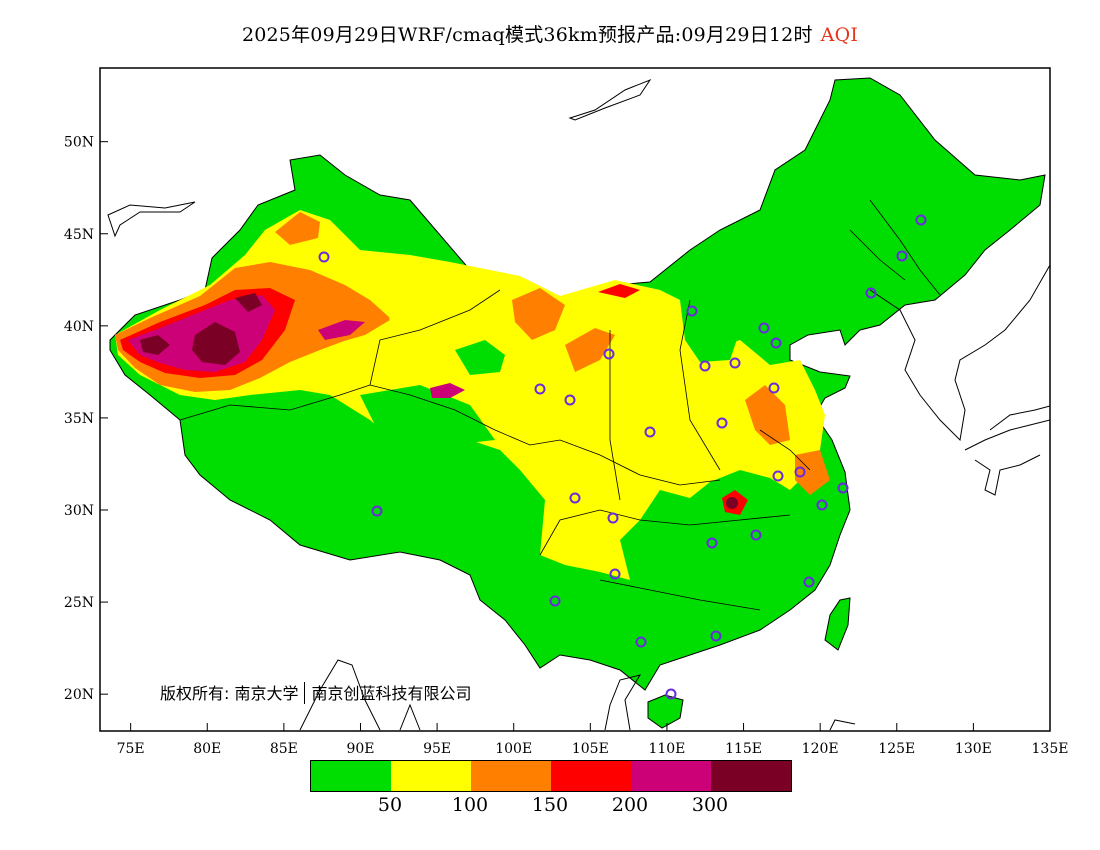 Image resolution: width=1100 pixels, height=850 pixels. What do you see at coordinates (666, 749) in the screenshot?
I see `lon-tick-label: 110E` at bounding box center [666, 749].